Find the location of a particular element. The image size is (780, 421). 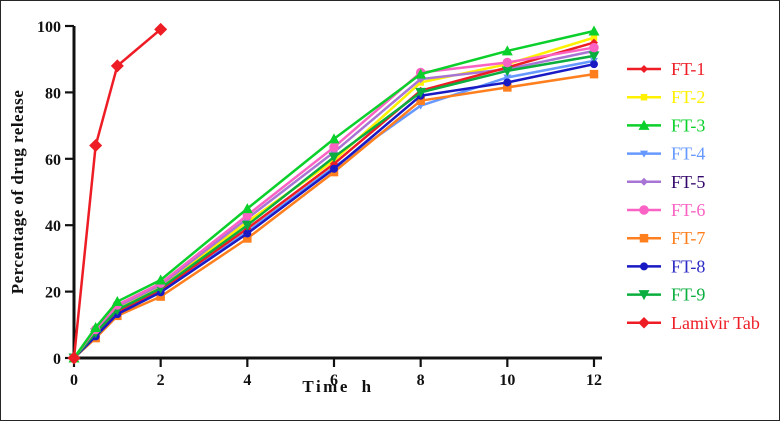

y-tick-label: 0 is located at coordinates (57, 359).